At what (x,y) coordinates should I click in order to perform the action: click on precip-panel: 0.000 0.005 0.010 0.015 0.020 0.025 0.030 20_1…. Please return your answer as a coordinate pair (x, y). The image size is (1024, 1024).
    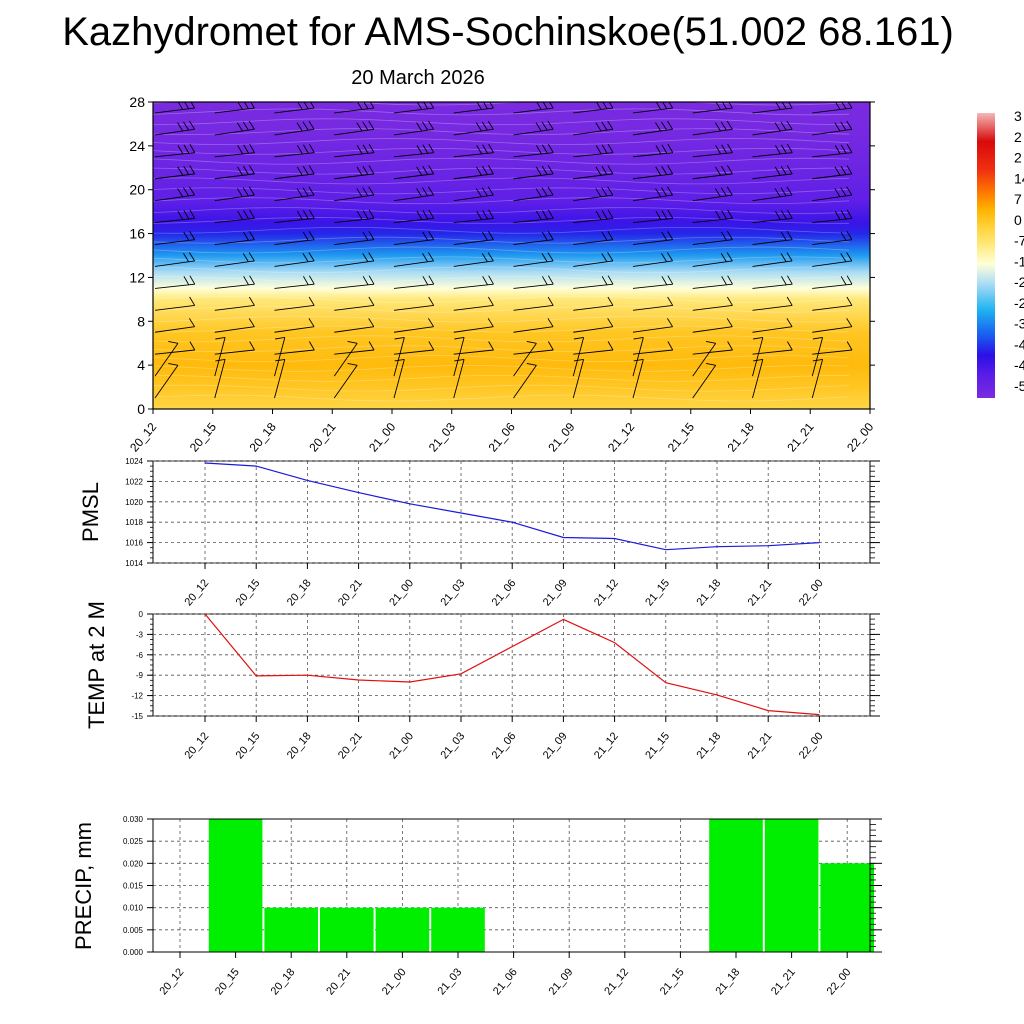
    Looking at the image, I should click on (476, 906).